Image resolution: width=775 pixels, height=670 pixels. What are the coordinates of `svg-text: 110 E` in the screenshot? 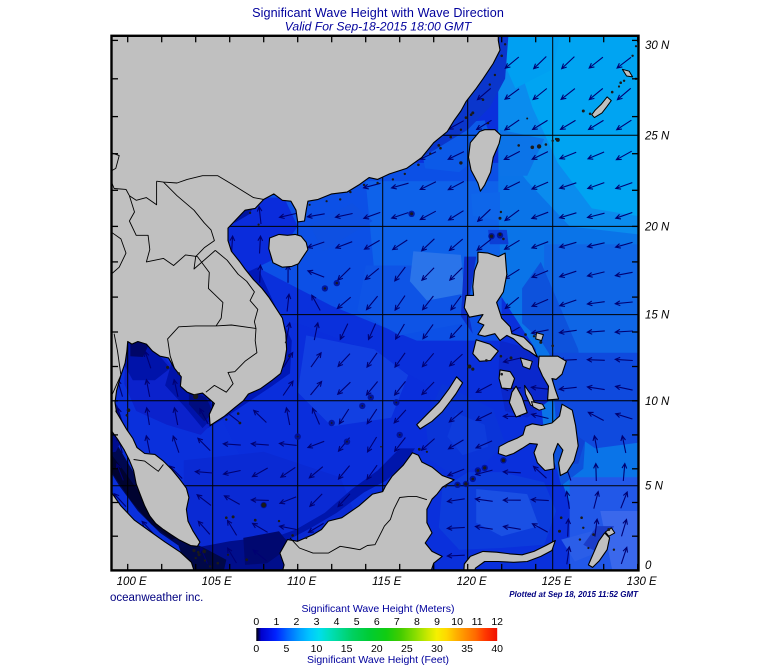 It's located at (302, 582).